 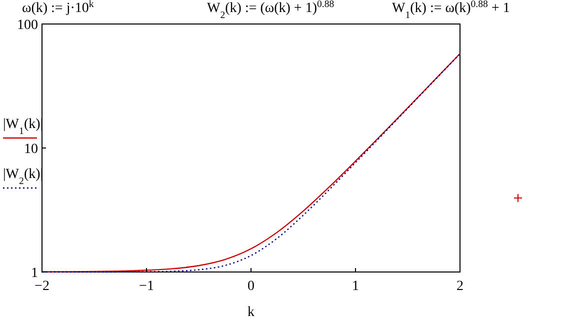 I want to click on x-tick-label: 0, so click(x=251, y=286).